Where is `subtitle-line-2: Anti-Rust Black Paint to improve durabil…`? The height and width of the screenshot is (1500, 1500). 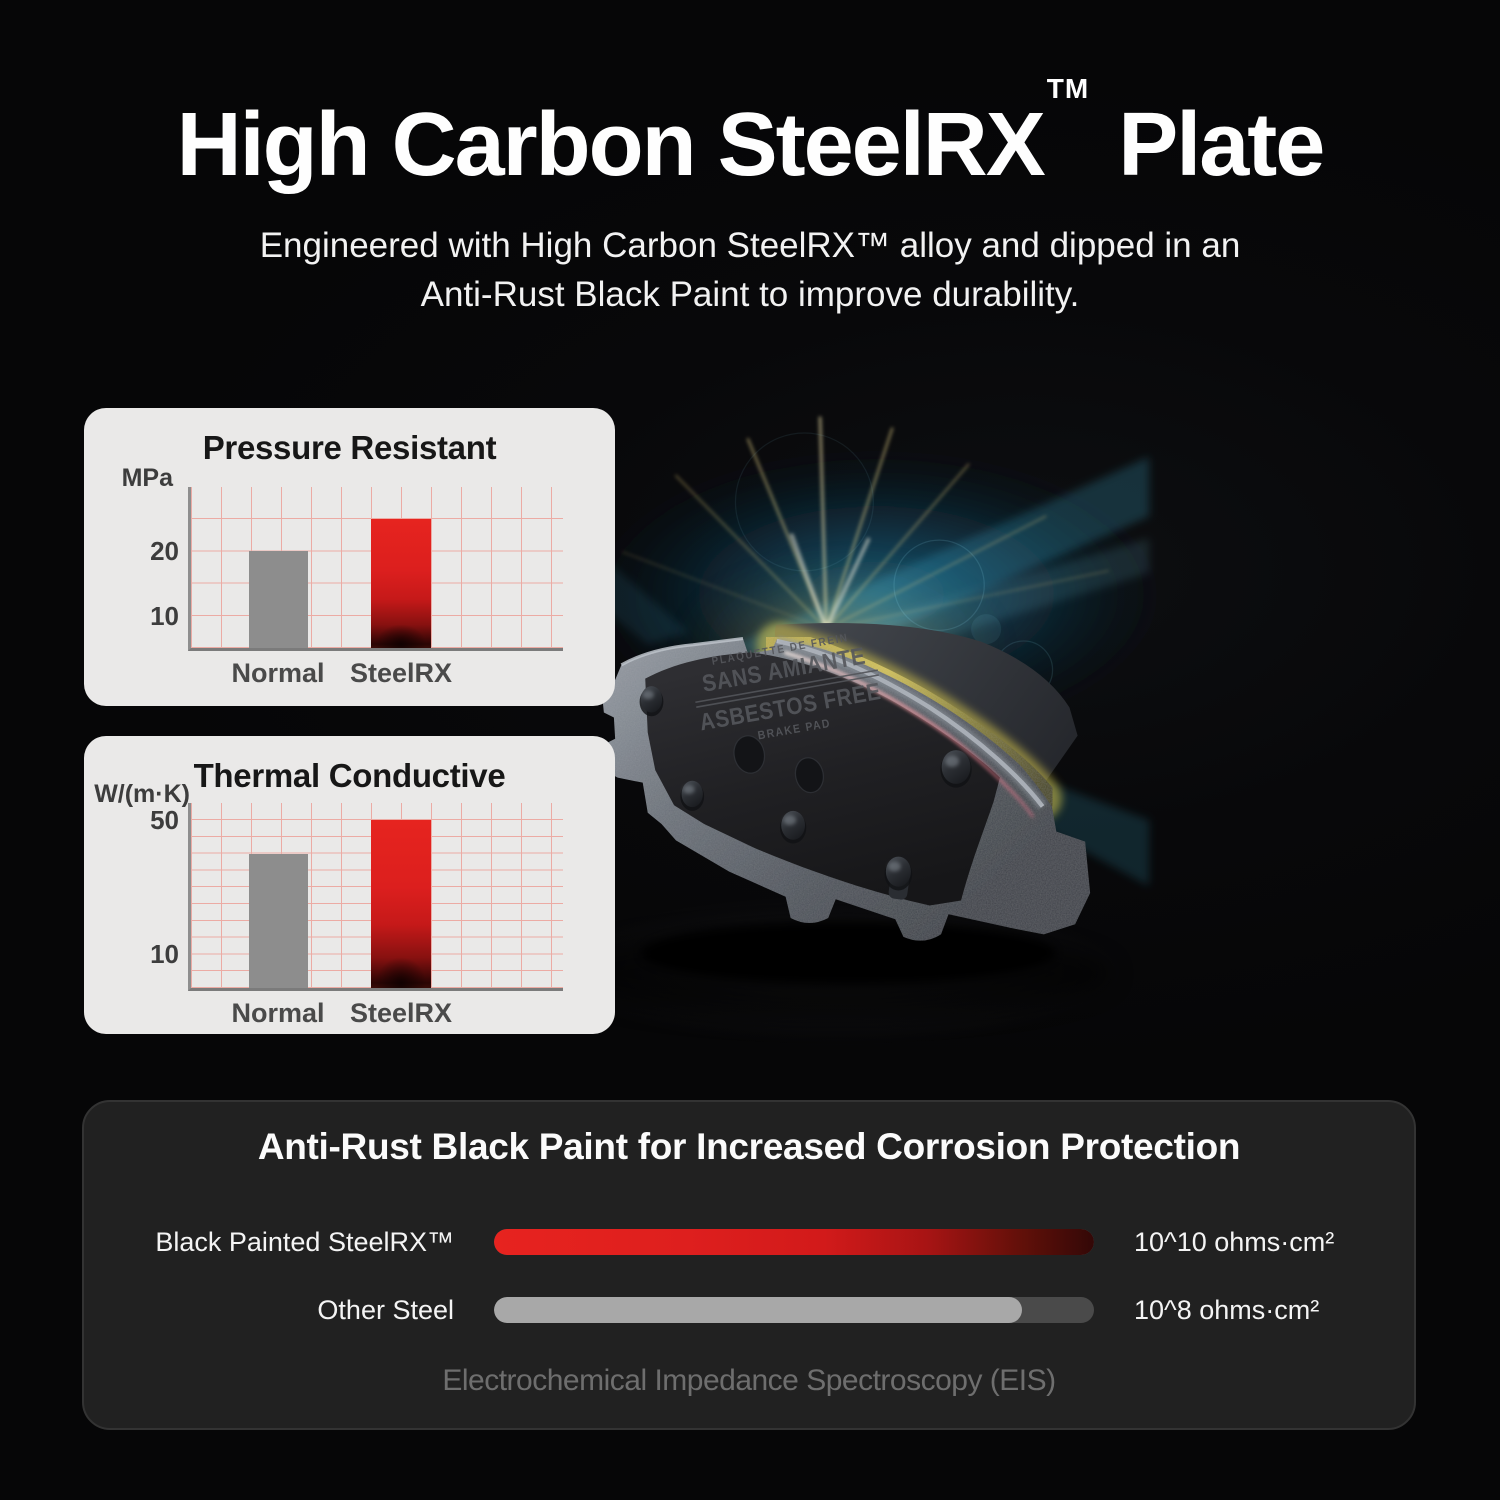
subtitle-line-2: Anti-Rust Black Paint to improve durabil… is located at coordinates (750, 294).